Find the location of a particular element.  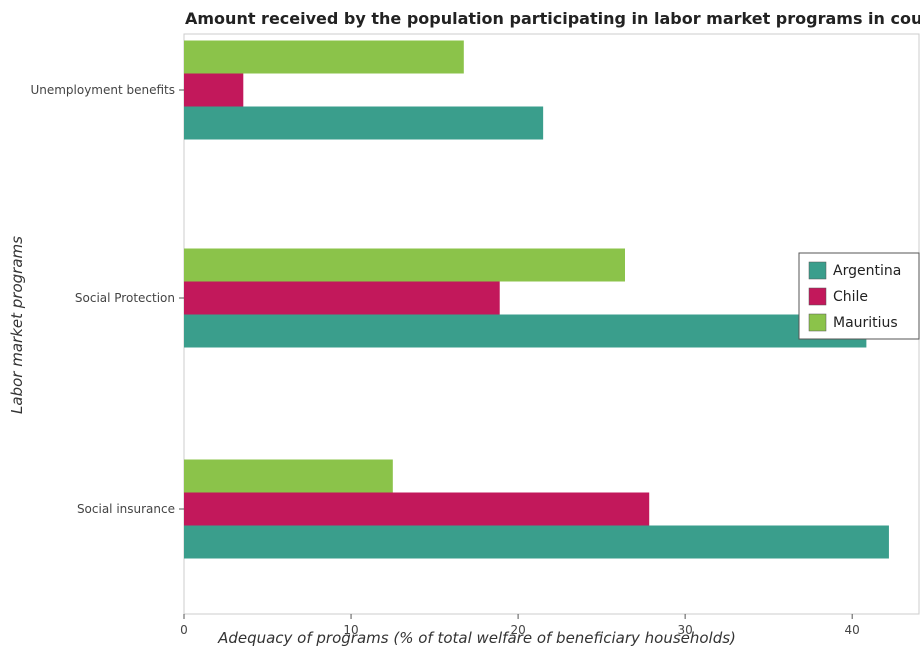

x-tick-label: 20 is located at coordinates (517, 630).